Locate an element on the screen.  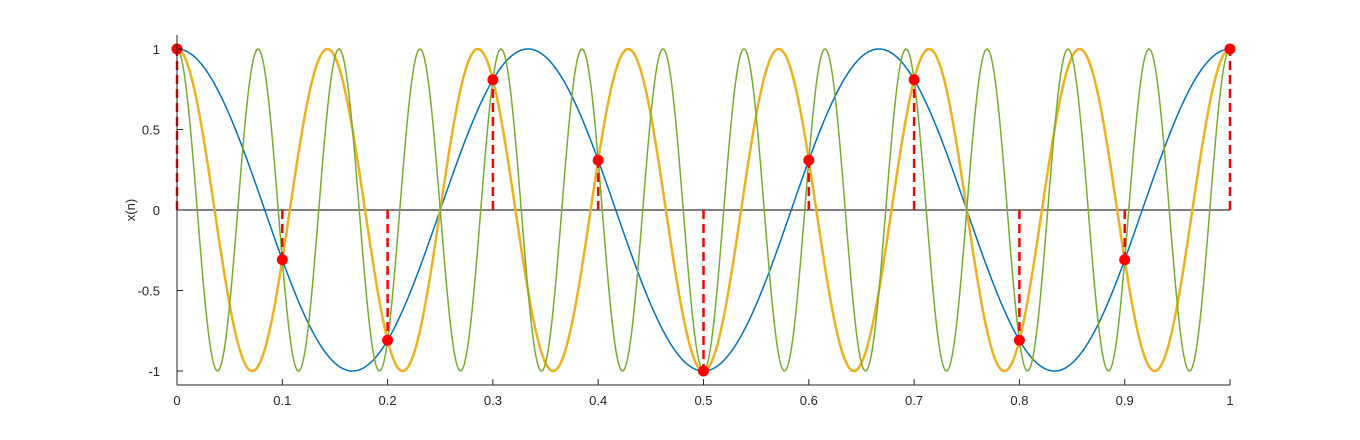
x-tick-label: 0.8 is located at coordinates (1019, 400).